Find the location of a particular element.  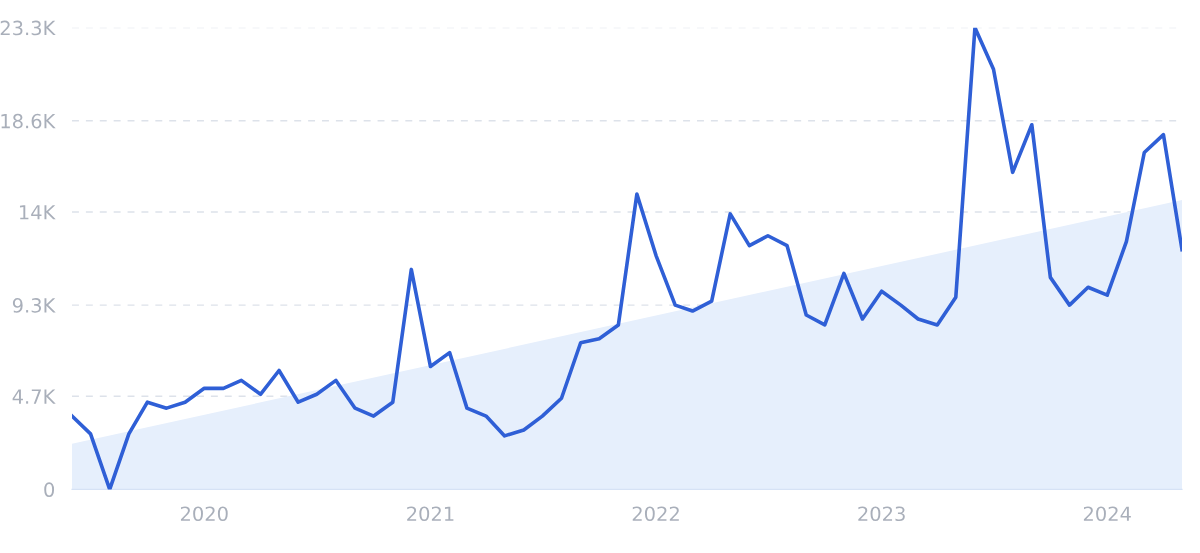

y-tick-label: 18.6K is located at coordinates (28, 121).